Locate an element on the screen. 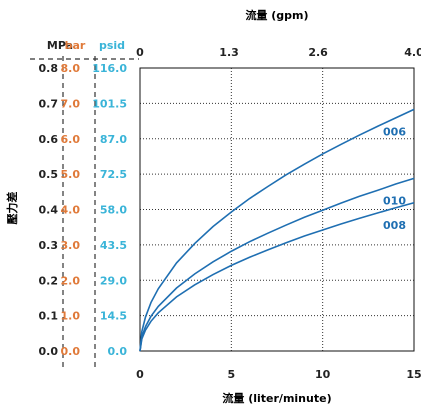 The width and height of the screenshot is (421, 414). x-bottom-tick-label: 15 is located at coordinates (413, 374).